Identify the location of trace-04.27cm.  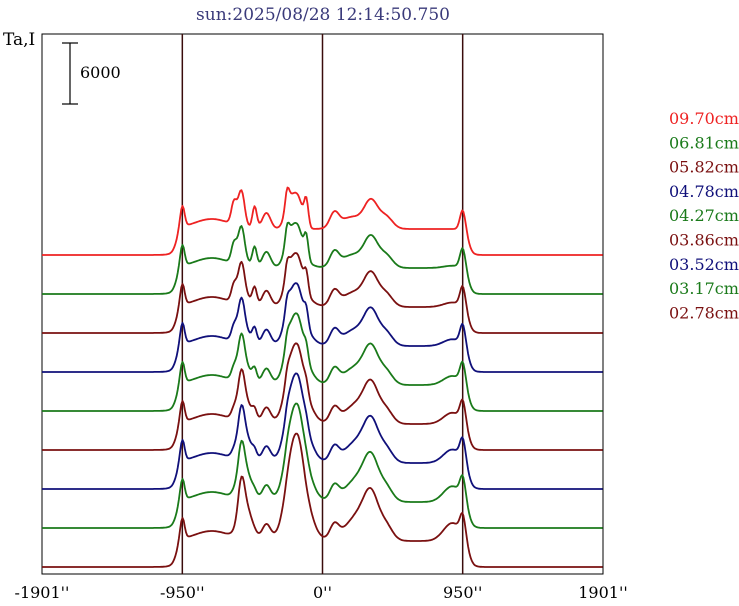
(322, 362).